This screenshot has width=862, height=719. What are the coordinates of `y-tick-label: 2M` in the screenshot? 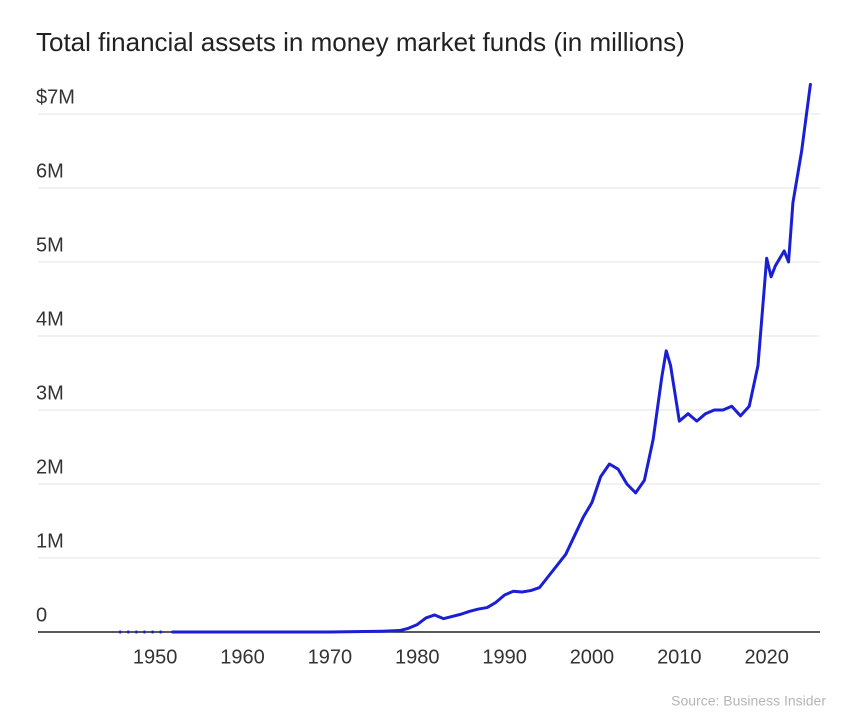 It's located at (50, 467).